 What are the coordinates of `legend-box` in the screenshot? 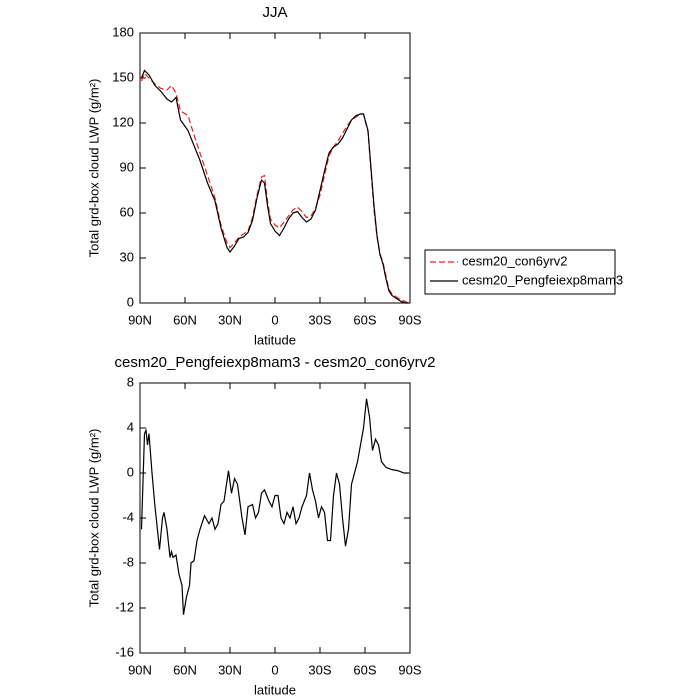 It's located at (520, 272).